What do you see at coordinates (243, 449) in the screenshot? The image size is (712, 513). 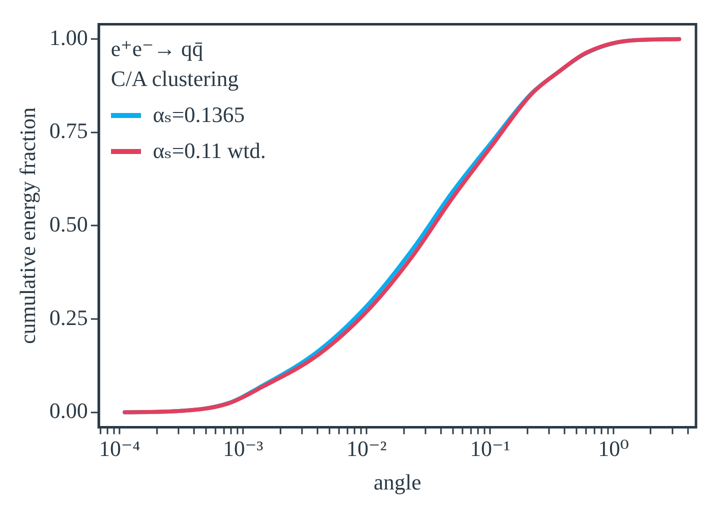 I see `x-tick-label: 10⁻³` at bounding box center [243, 449].